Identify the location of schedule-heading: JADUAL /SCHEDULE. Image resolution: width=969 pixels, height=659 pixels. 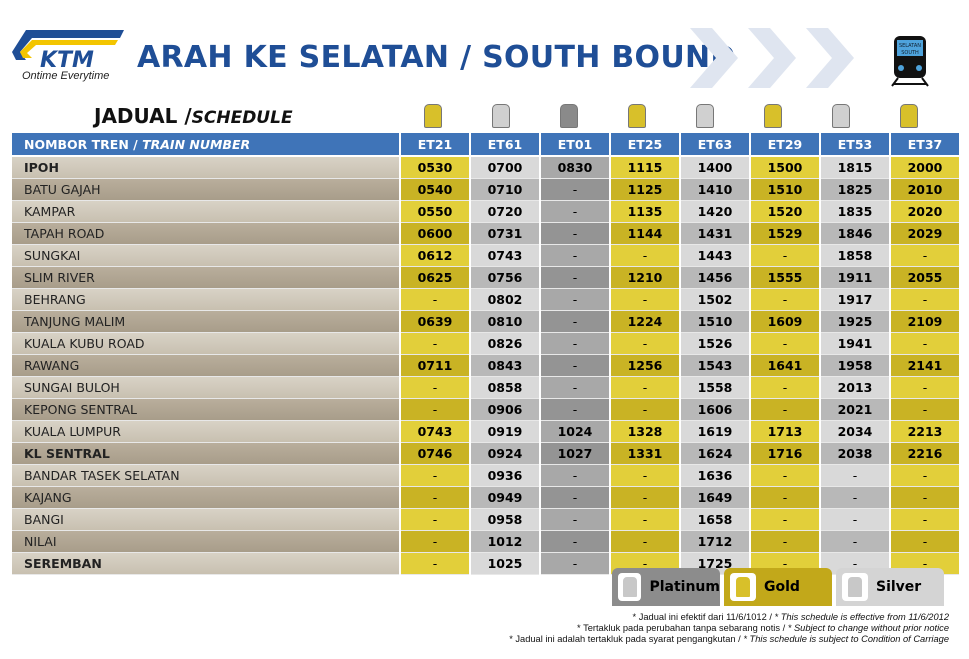
(193, 116).